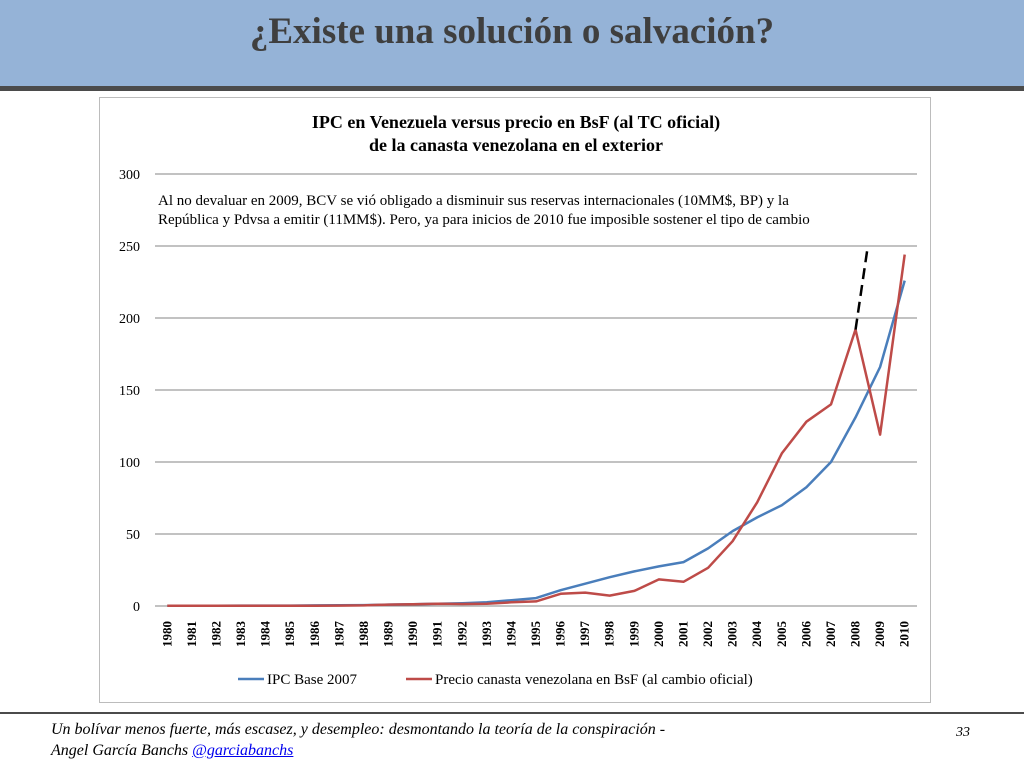 This screenshot has width=1024, height=768. What do you see at coordinates (516, 145) in the screenshot?
I see `chart-title-line2: de la canasta venezolana en el exterior` at bounding box center [516, 145].